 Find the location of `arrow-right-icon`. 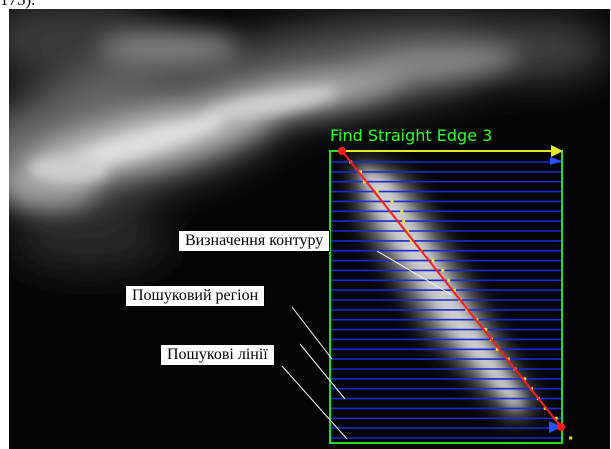

arrow-right-icon is located at coordinates (557, 151).